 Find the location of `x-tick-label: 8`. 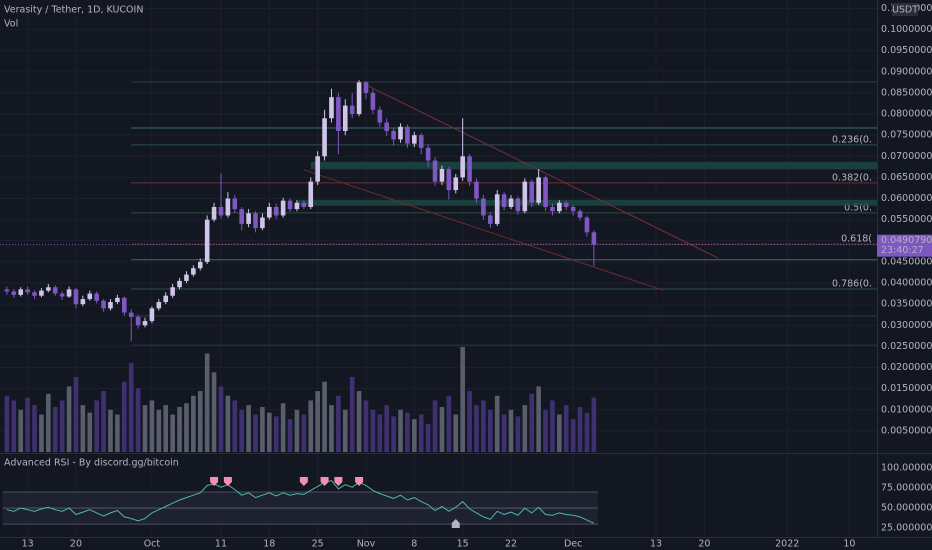

x-tick-label: 8 is located at coordinates (414, 544).